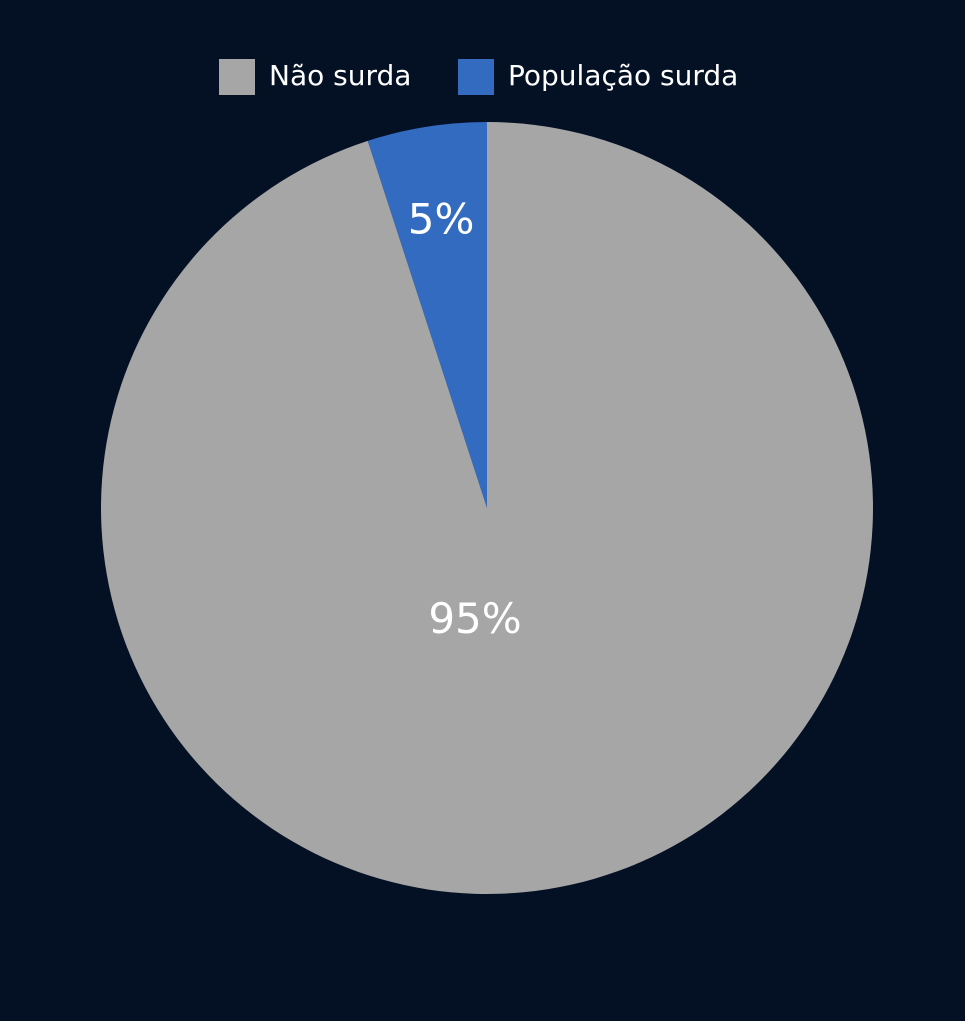 This screenshot has height=1021, width=965. Describe the element at coordinates (237, 77) in the screenshot. I see `legend-swatch-nao-surda` at that location.